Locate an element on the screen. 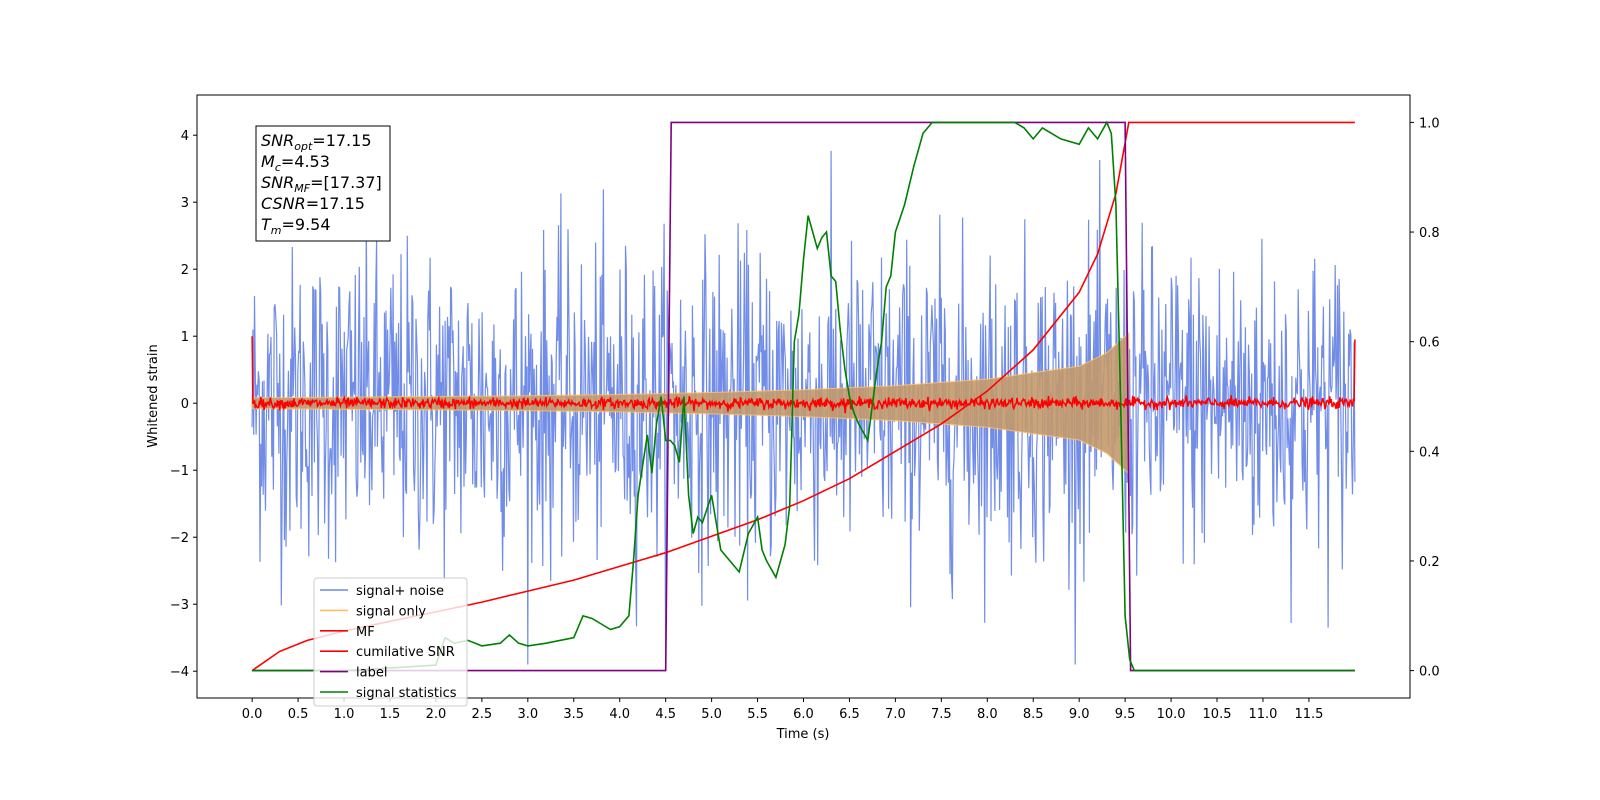  x-tick-label: 11.5 is located at coordinates (1308, 714).